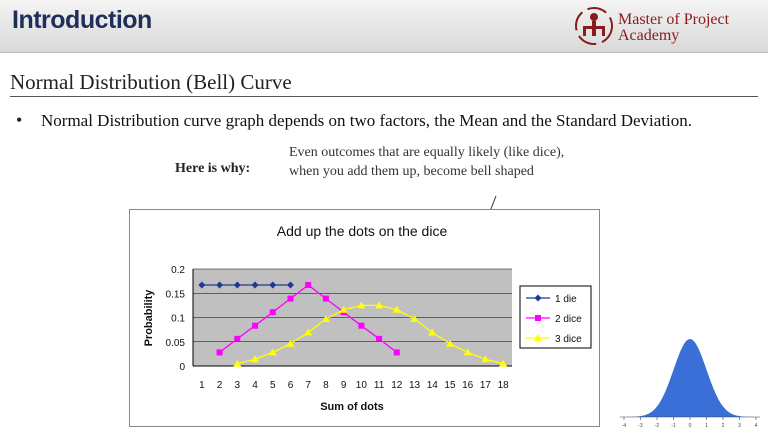 The height and width of the screenshot is (435, 768). I want to click on legend-box, so click(555, 317).